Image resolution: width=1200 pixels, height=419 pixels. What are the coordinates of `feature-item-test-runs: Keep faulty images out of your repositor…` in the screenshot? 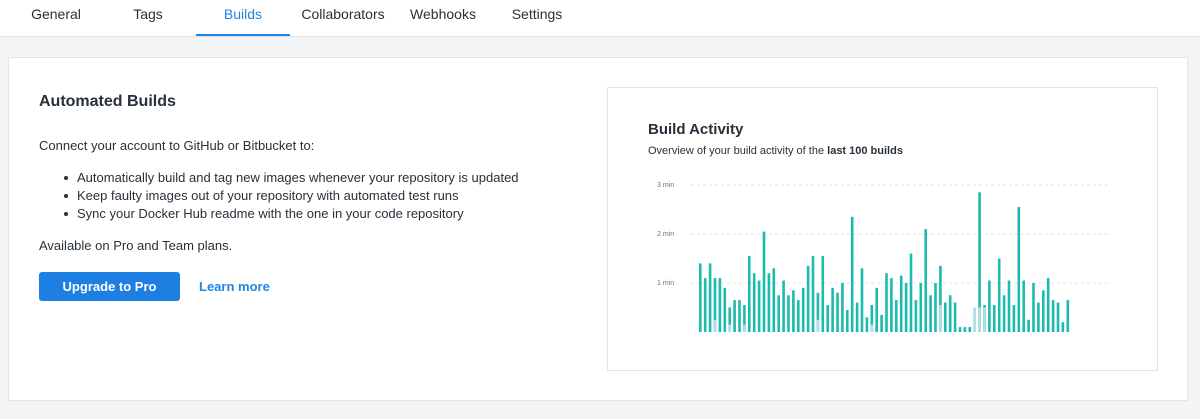 It's located at (291, 196).